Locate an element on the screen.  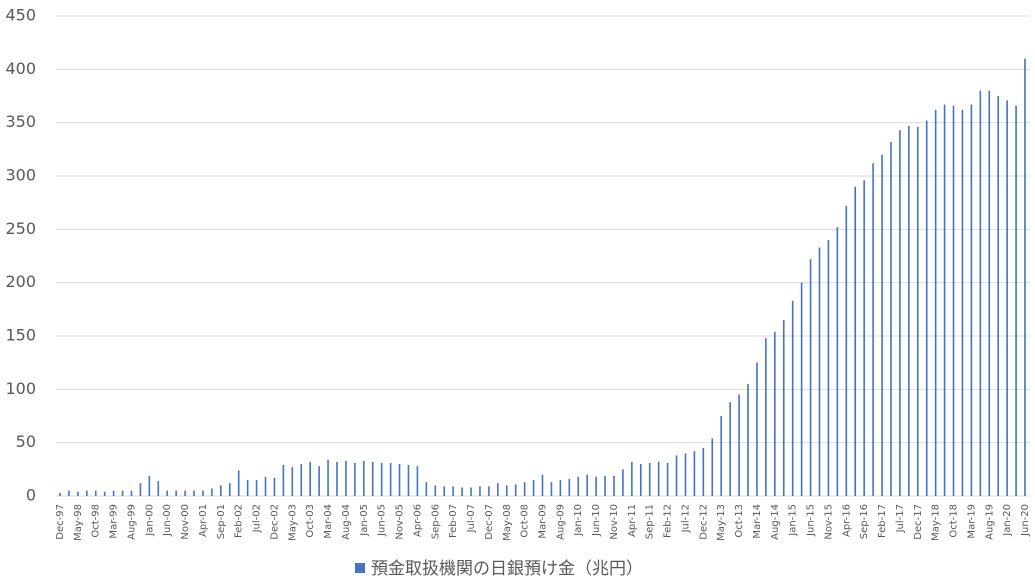
legend-swatch is located at coordinates (360, 568).